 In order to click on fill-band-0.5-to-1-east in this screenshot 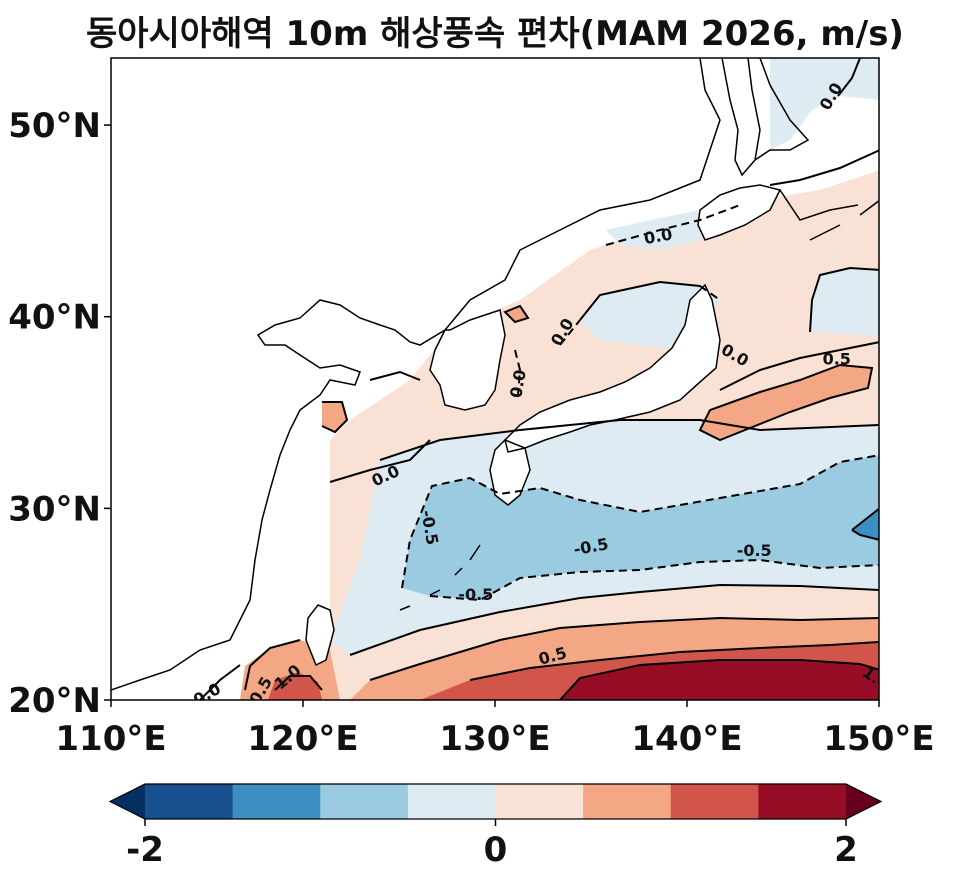, I will do `click(786, 402)`.